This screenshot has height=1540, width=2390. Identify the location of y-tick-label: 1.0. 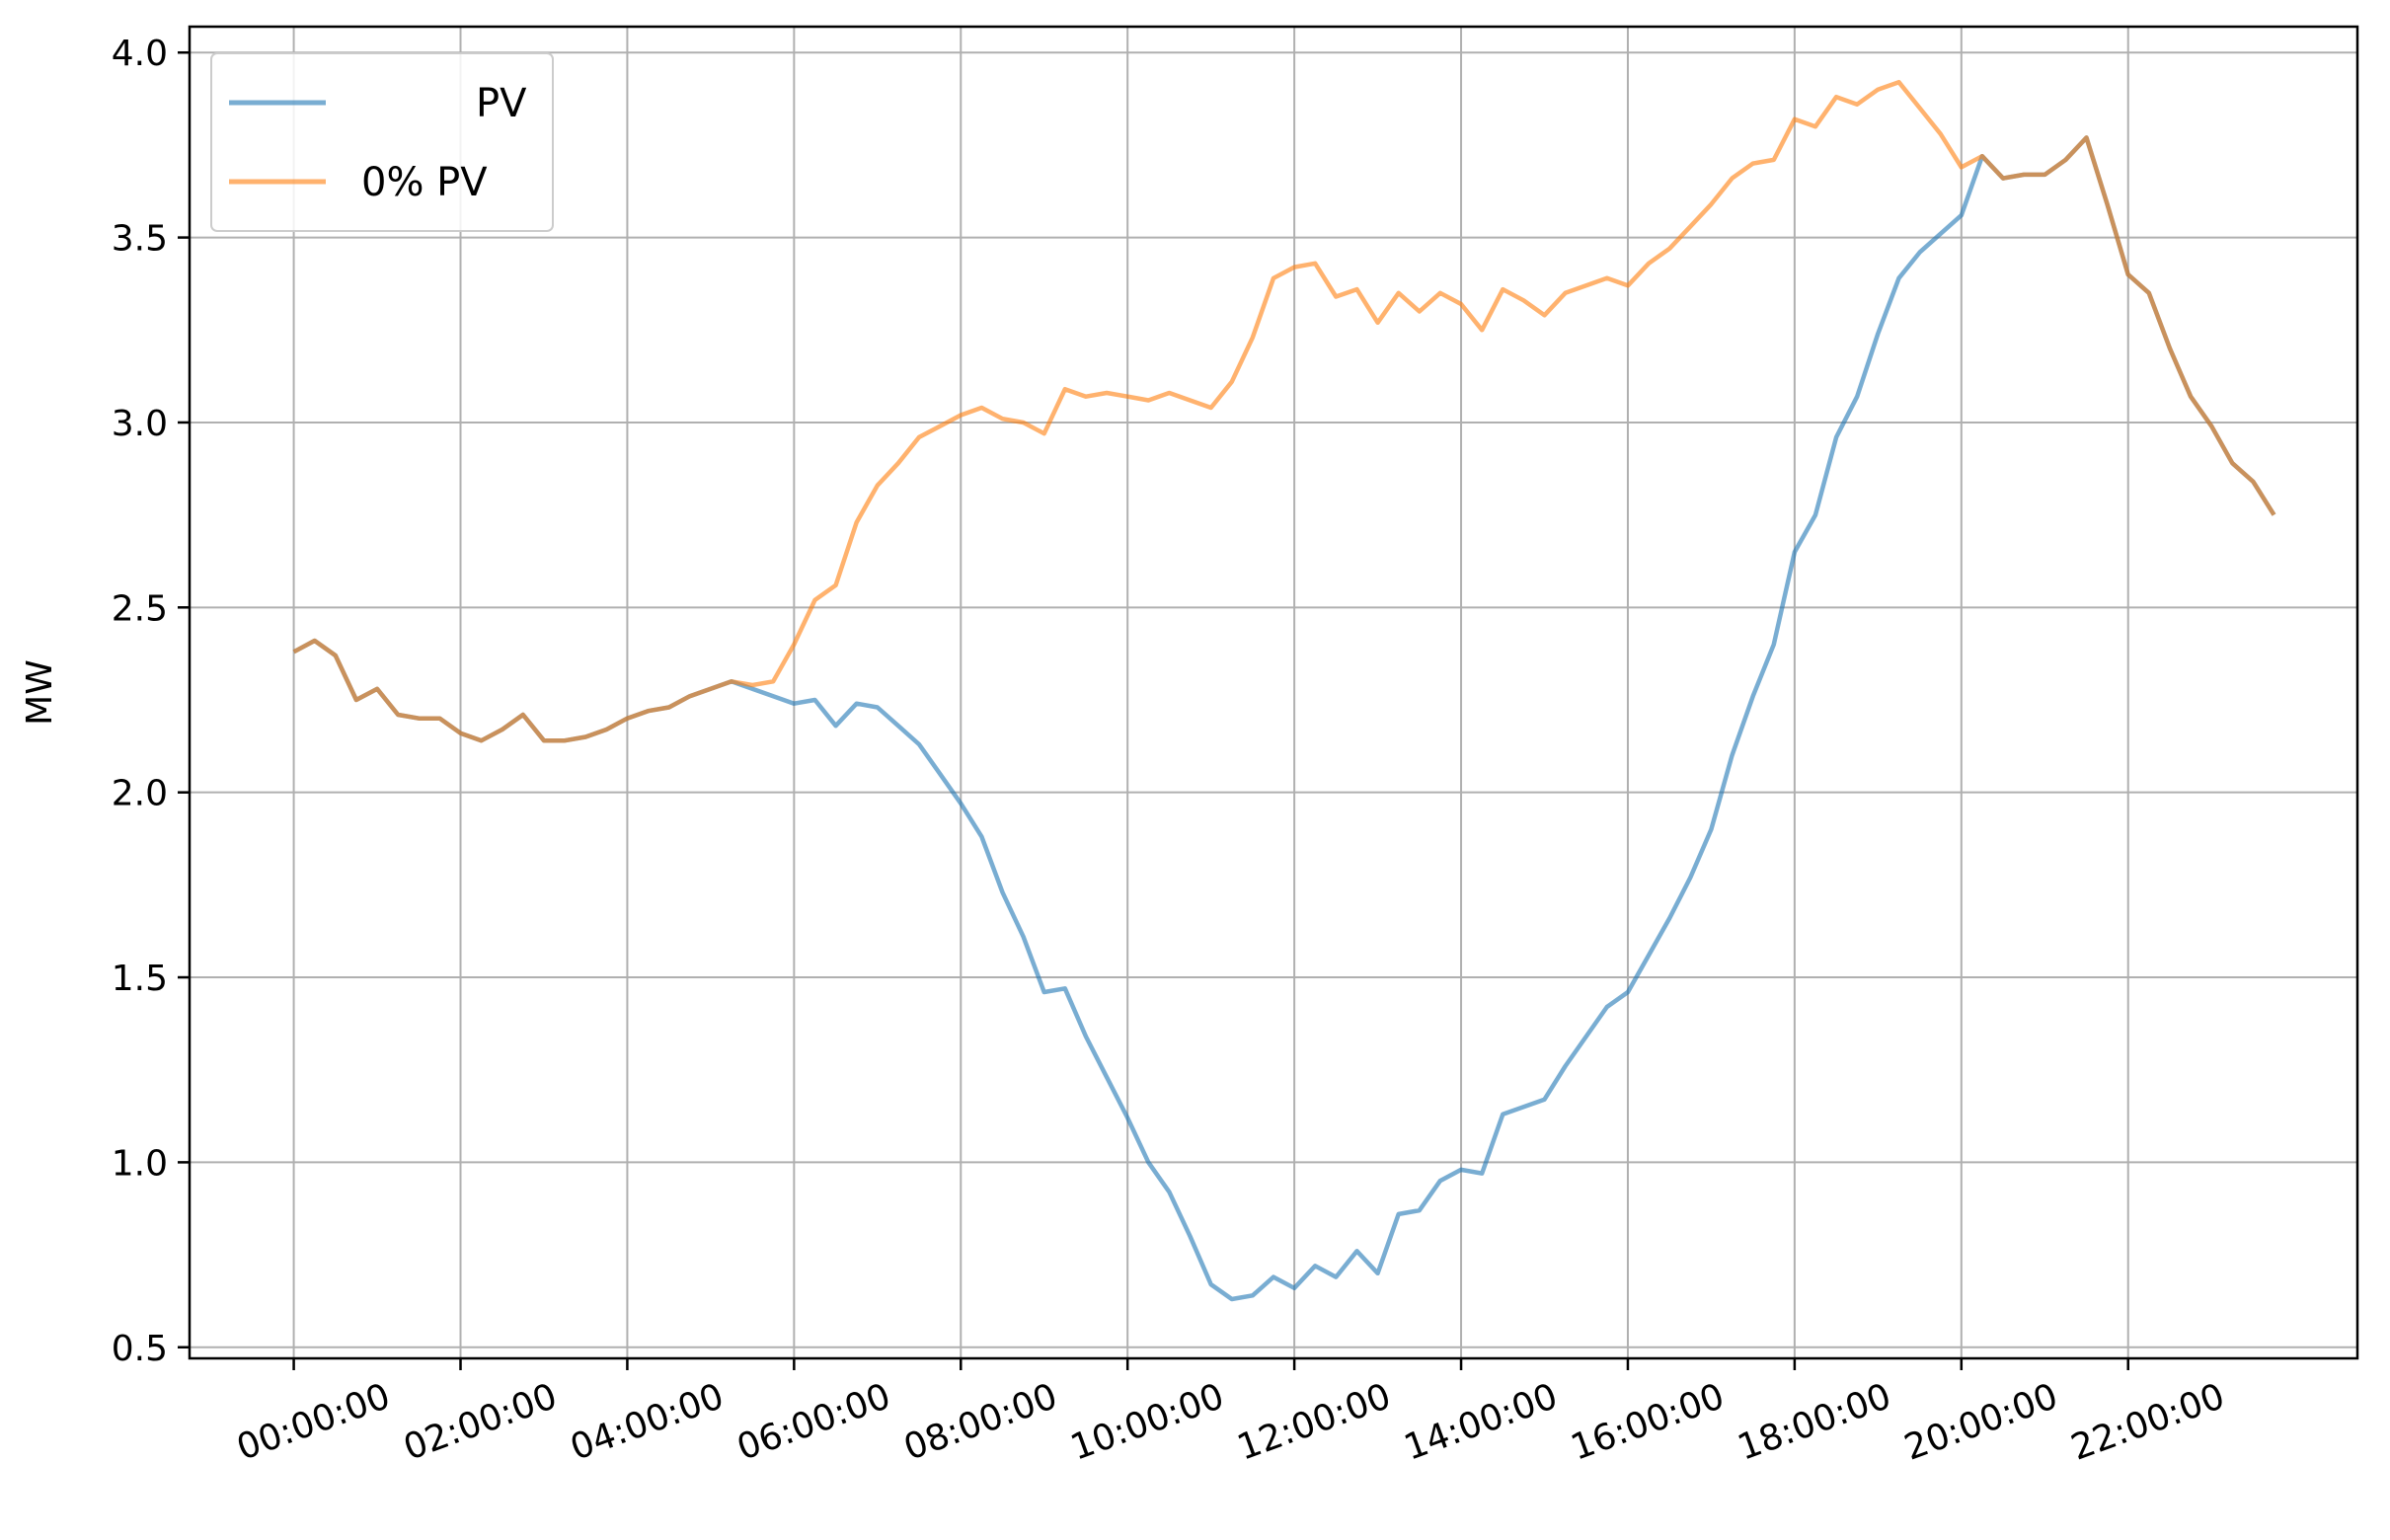
(140, 1163).